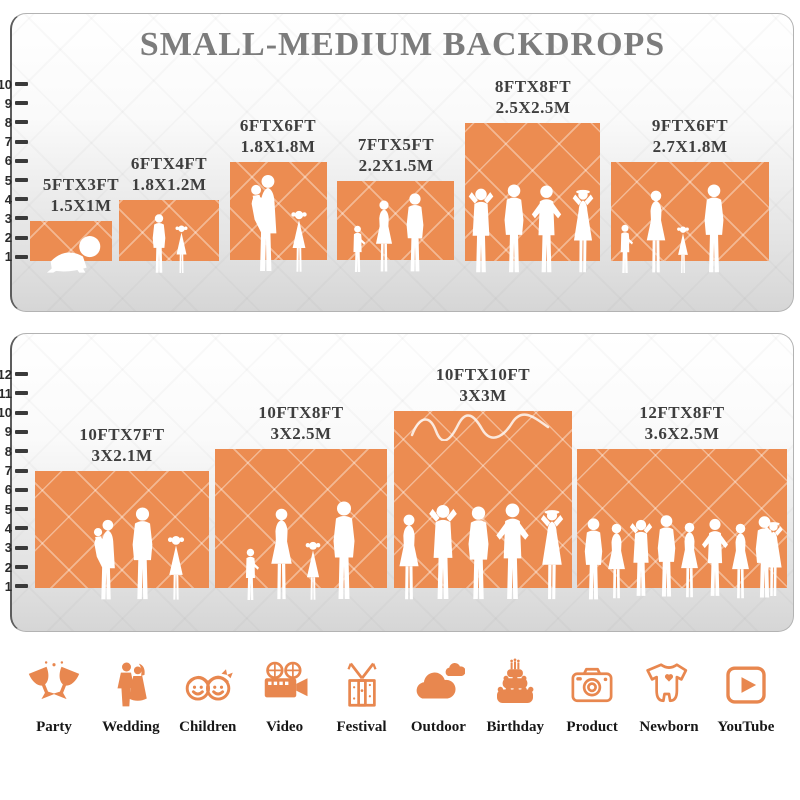 Image resolution: width=800 pixels, height=800 pixels. What do you see at coordinates (6, 393) in the screenshot?
I see `ruler-number: 11` at bounding box center [6, 393].